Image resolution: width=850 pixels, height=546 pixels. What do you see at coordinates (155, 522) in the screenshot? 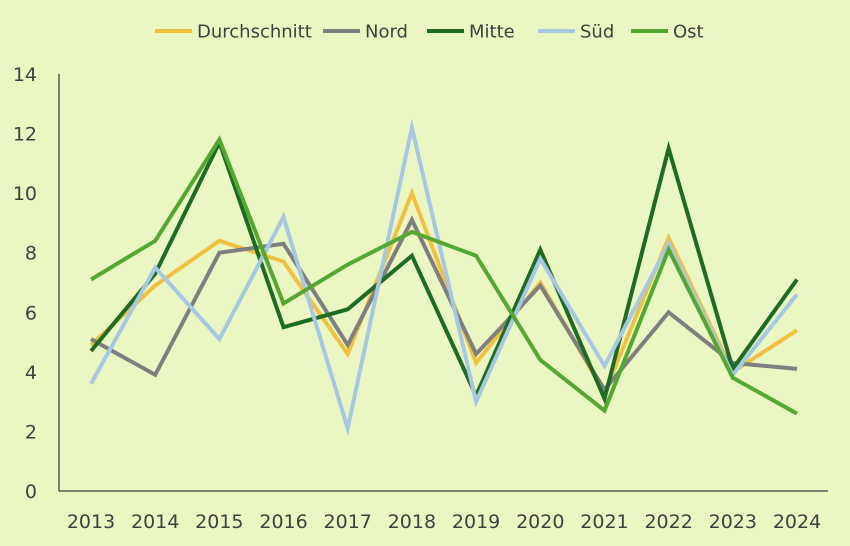
I see `x-tick-label: 2014` at bounding box center [155, 522].